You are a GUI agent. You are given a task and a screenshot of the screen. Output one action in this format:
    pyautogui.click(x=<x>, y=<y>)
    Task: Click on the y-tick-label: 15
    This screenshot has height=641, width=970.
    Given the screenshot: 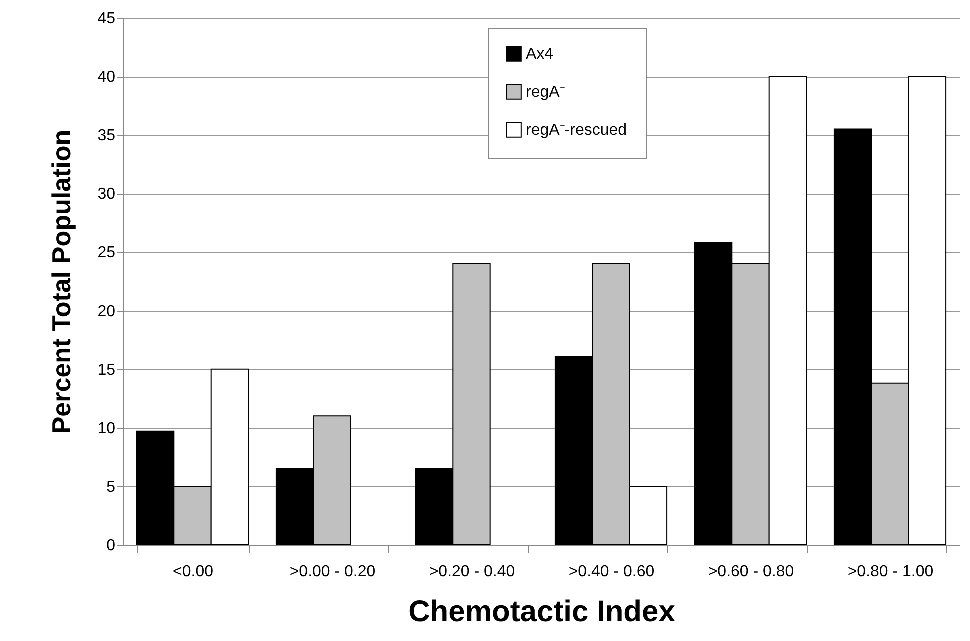 What is the action you would take?
    pyautogui.click(x=107, y=370)
    